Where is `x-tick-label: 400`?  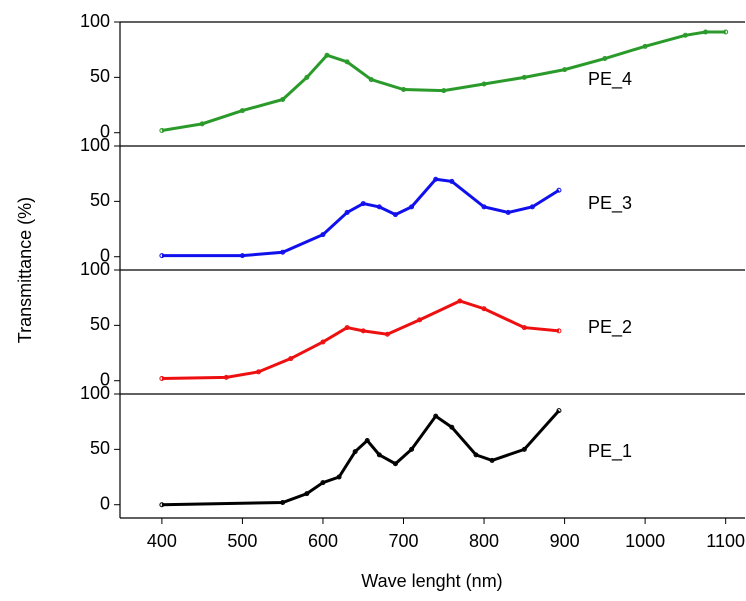
x-tick-label: 400 is located at coordinates (162, 541).